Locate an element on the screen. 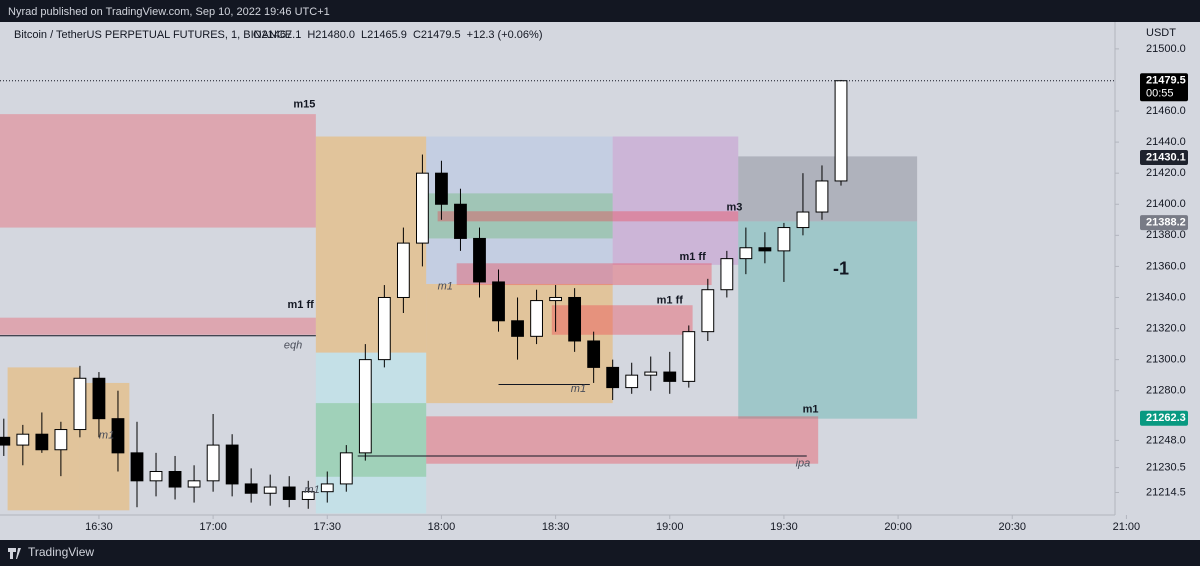  currency: USDT is located at coordinates (1161, 33).